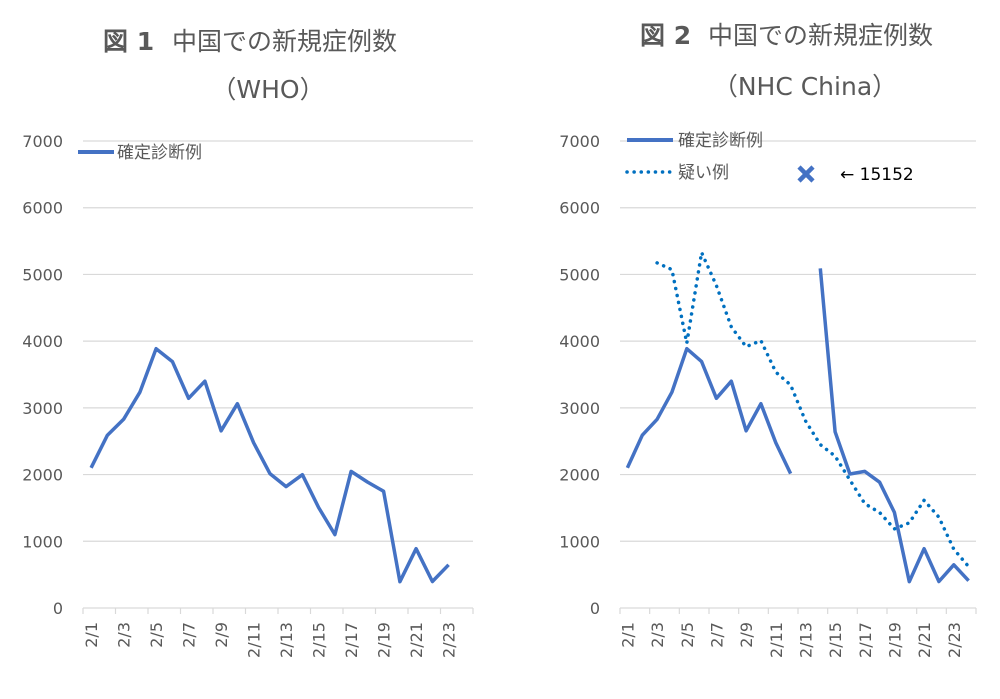  Describe the element at coordinates (720, 141) in the screenshot. I see `chart2-legend-confirmed: 確定診断例` at that location.